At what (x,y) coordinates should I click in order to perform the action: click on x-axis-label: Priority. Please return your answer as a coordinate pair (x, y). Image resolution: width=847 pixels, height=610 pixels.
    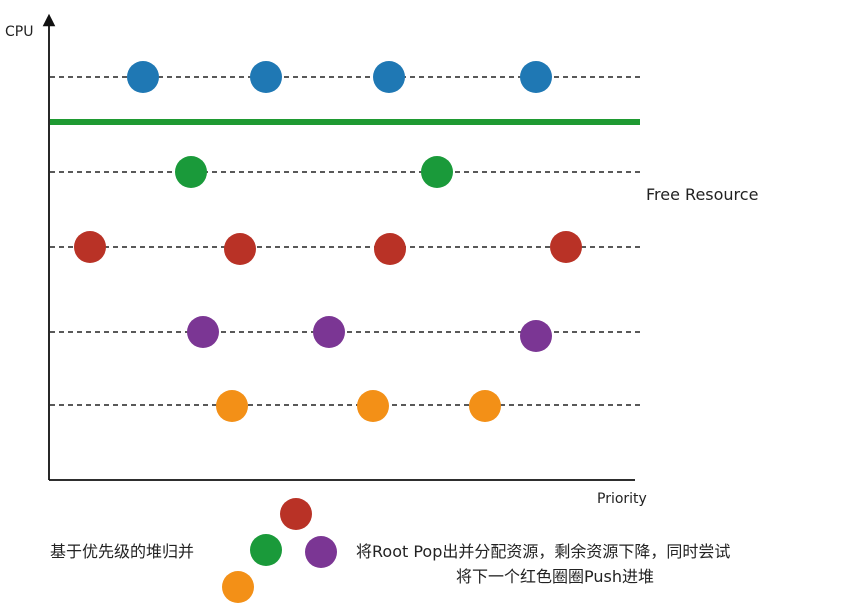
    Looking at the image, I should click on (622, 499).